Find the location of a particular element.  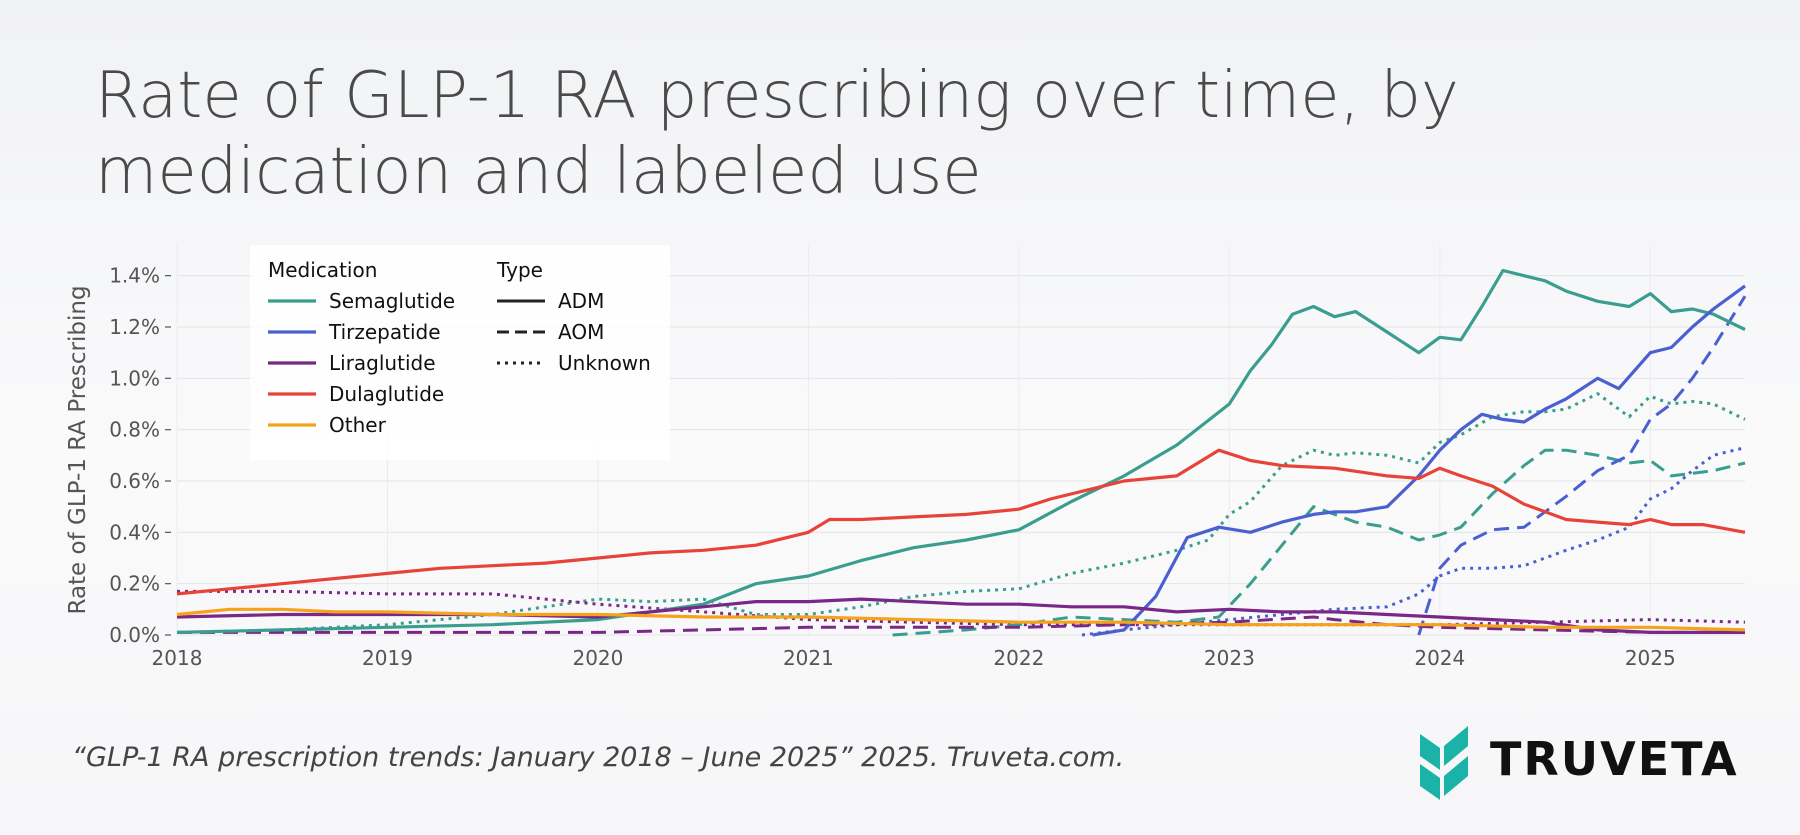

legend-medication-title: Medication is located at coordinates (322, 270).